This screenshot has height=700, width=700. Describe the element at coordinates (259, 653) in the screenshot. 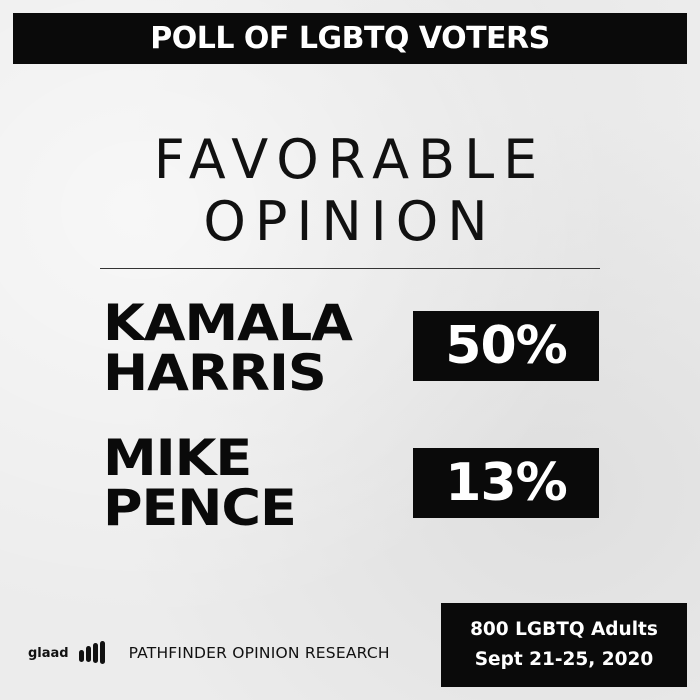

I see `research-firm-name: PATHFINDER OPINION RESEARCH` at that location.